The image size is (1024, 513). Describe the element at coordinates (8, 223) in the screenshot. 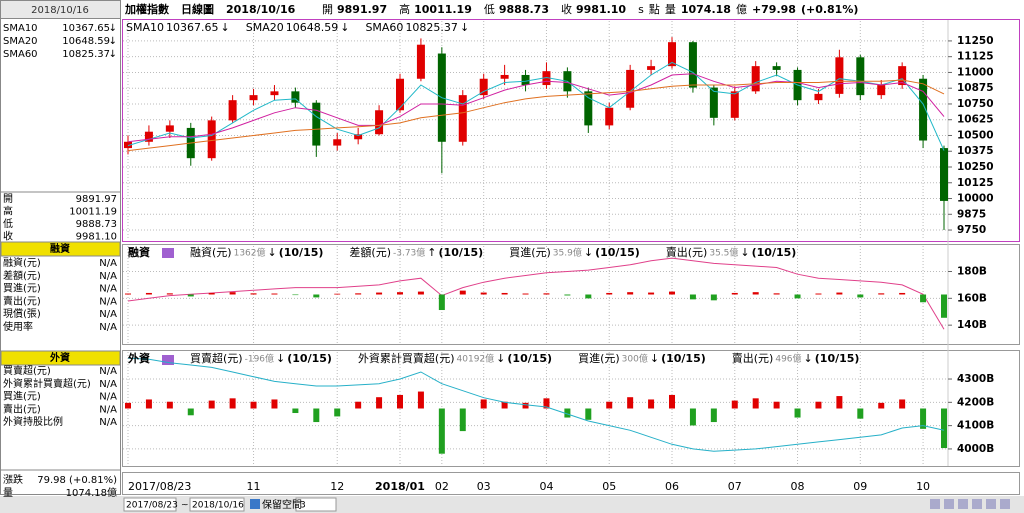

I see `sidebar-ohlc-label: 低` at that location.